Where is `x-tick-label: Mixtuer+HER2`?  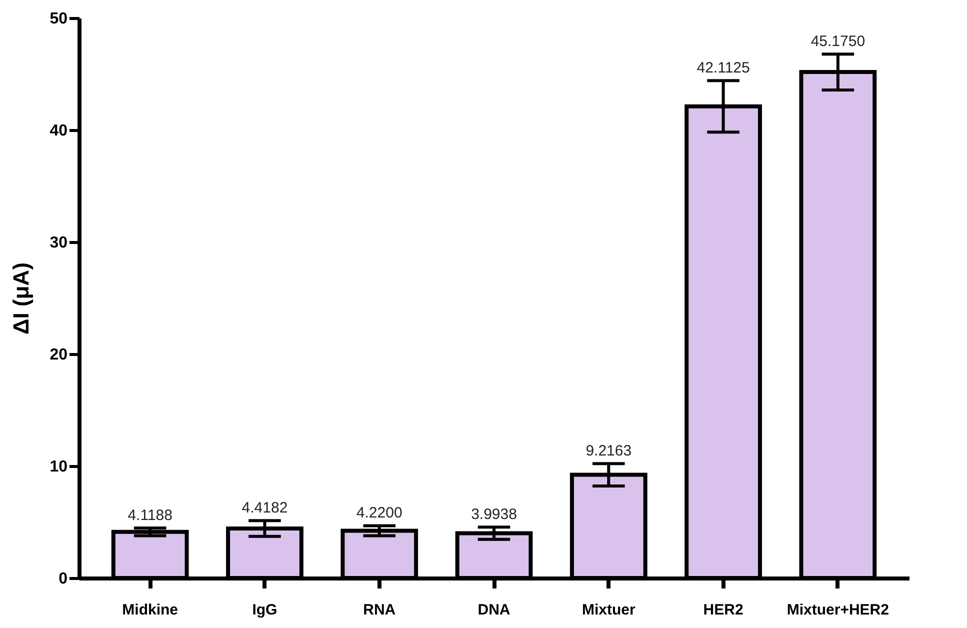 x-tick-label: Mixtuer+HER2 is located at coordinates (837, 610).